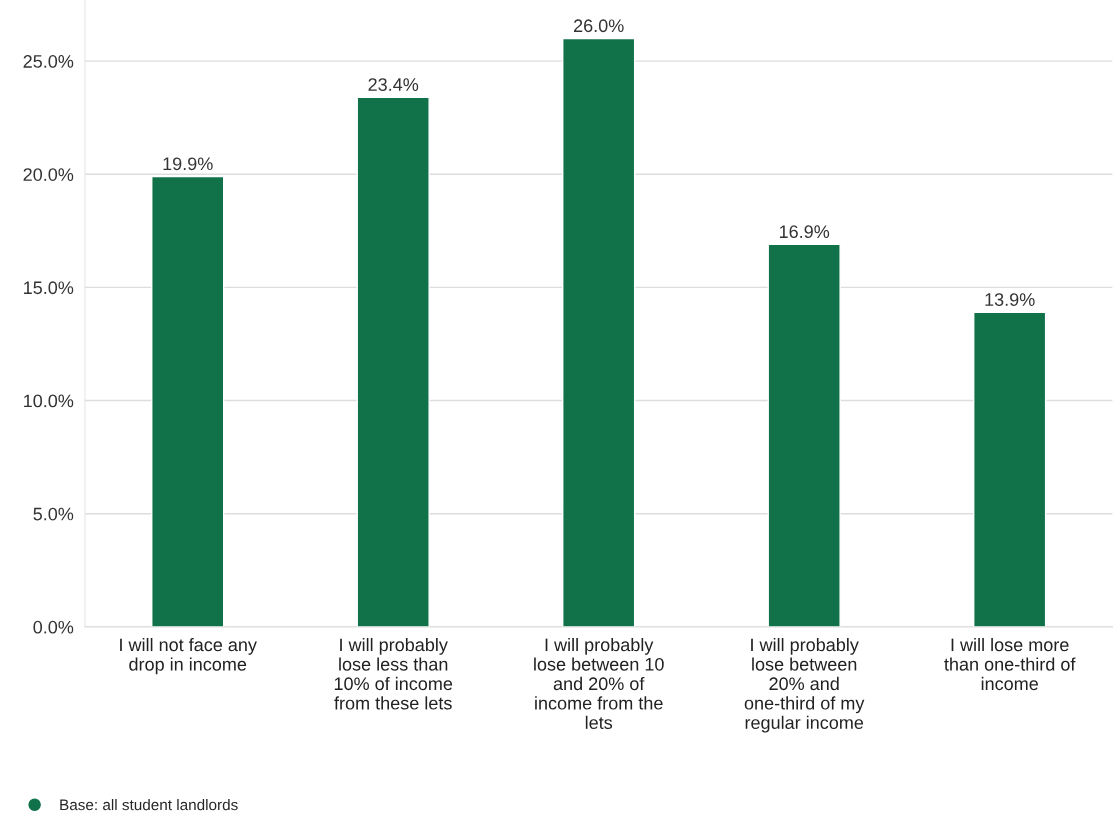 The image size is (1118, 827). Describe the element at coordinates (53, 514) in the screenshot. I see `y-tick-label: 5.0%` at that location.